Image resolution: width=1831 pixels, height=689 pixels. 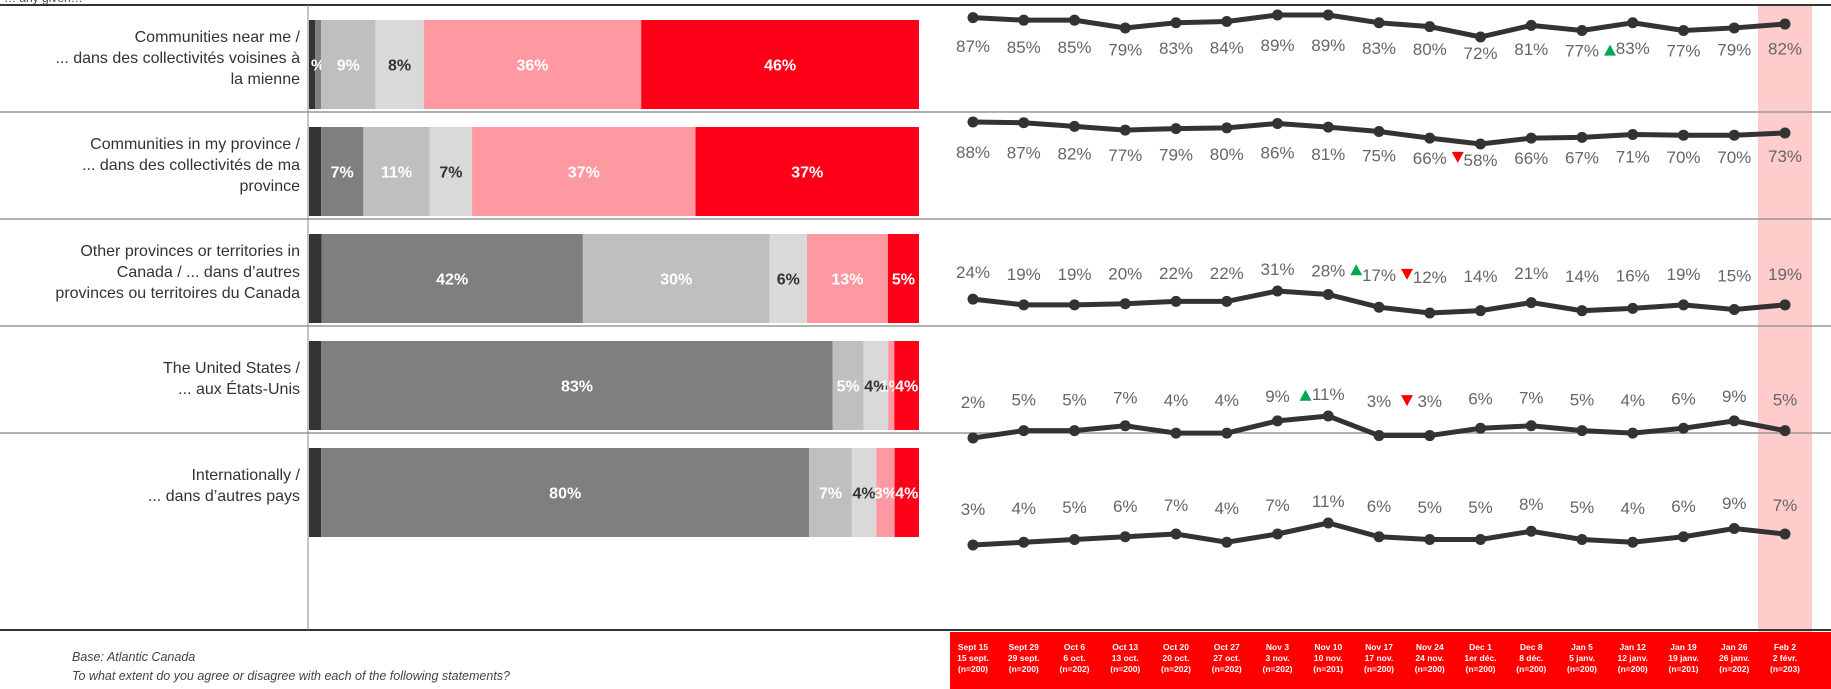 I want to click on point-value-label: 8%, so click(x=1531, y=504).